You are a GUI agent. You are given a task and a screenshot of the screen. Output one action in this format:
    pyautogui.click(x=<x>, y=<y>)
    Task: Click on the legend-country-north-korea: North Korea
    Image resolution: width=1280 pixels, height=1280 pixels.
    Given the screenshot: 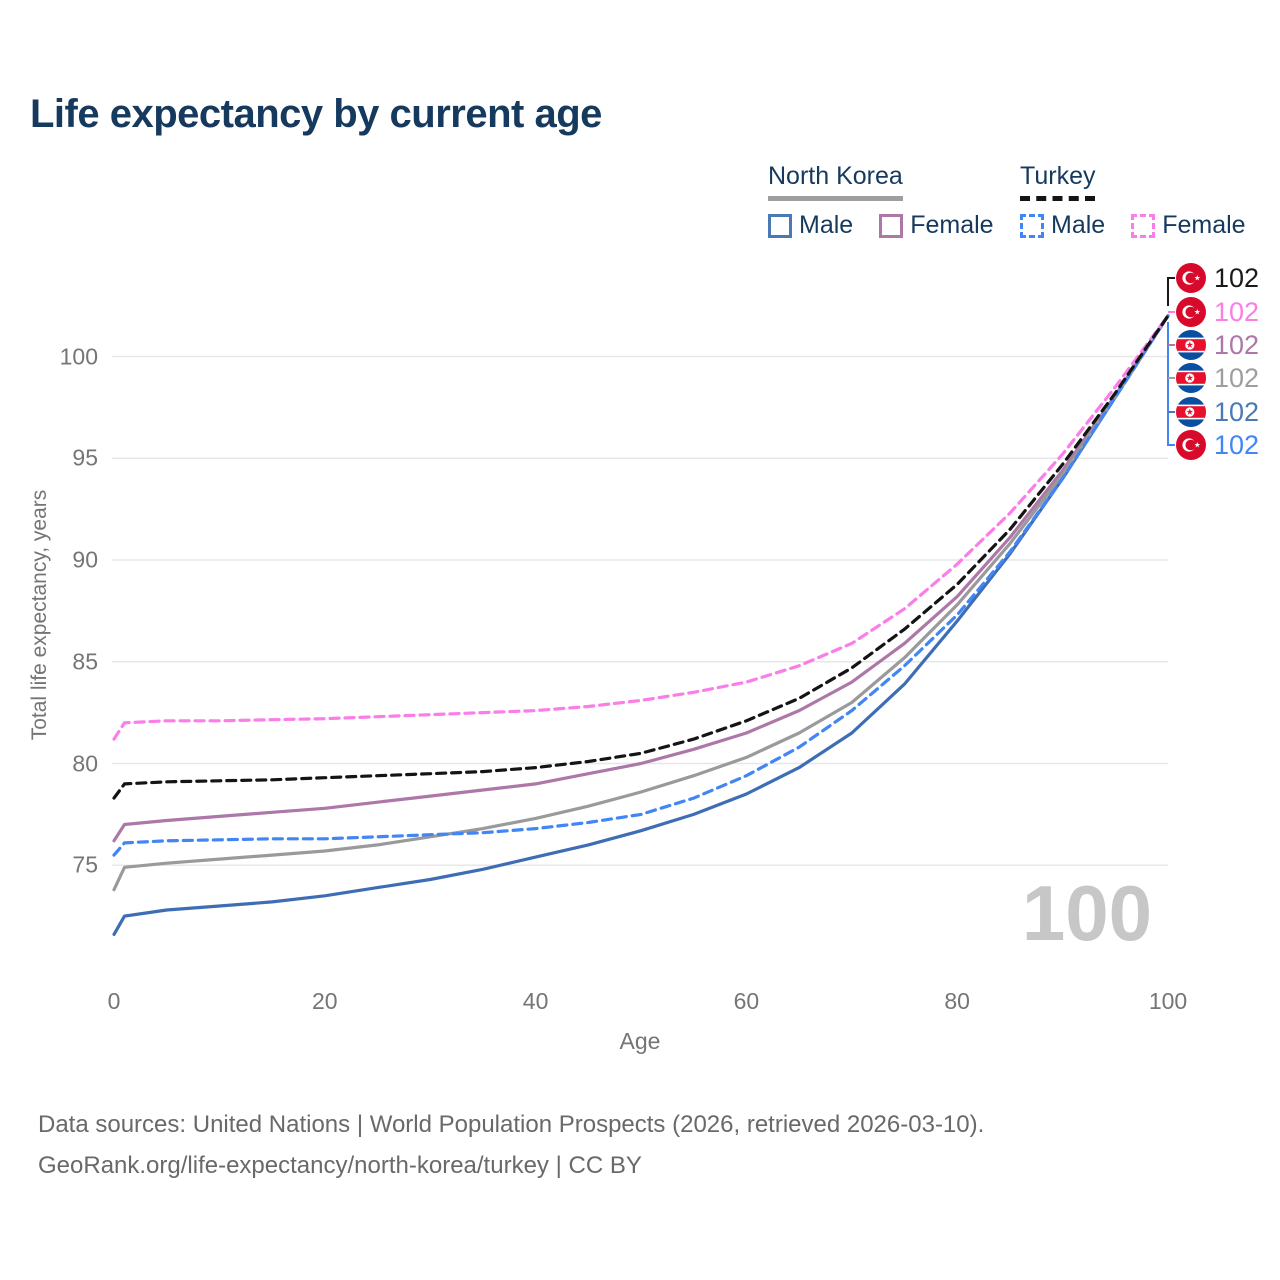 What is the action you would take?
    pyautogui.click(x=835, y=181)
    